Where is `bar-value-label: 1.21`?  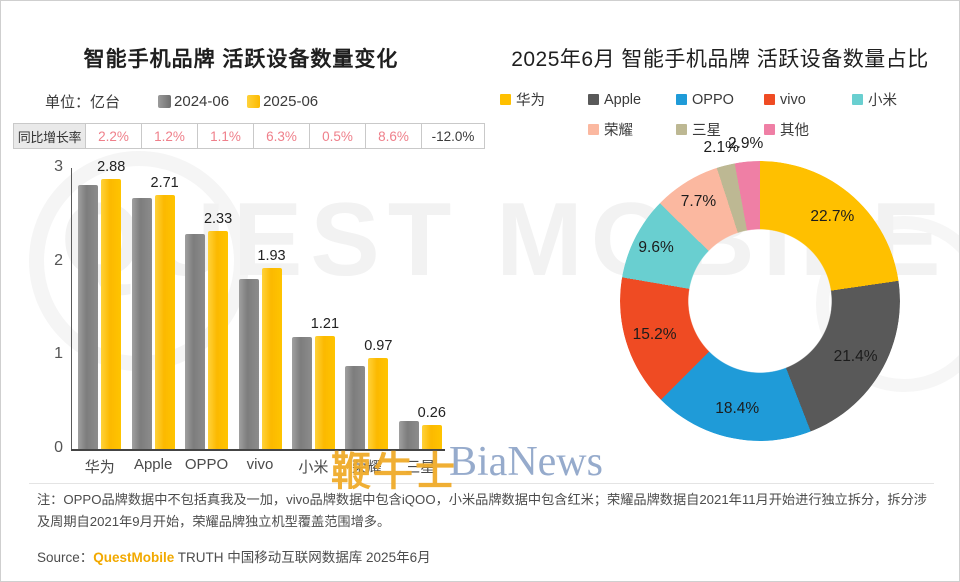 bar-value-label: 1.21 is located at coordinates (325, 323).